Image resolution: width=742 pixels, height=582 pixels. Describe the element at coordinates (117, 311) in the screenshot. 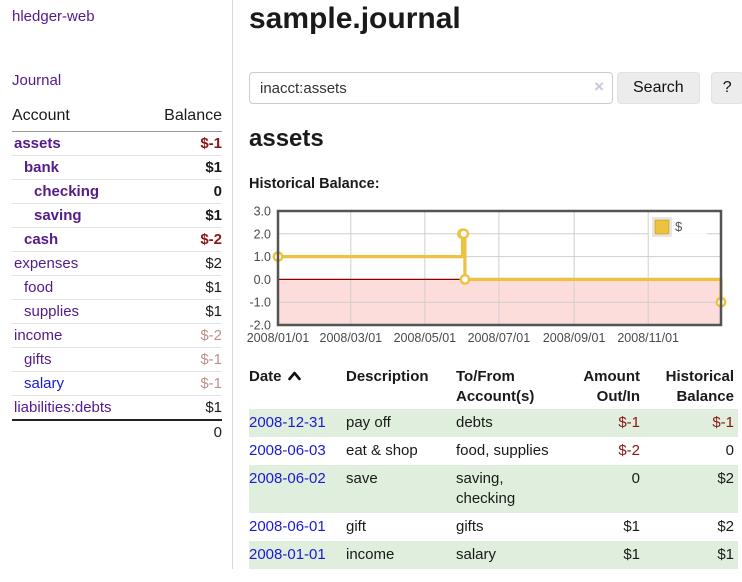

I see `account-row: supplies $1` at that location.